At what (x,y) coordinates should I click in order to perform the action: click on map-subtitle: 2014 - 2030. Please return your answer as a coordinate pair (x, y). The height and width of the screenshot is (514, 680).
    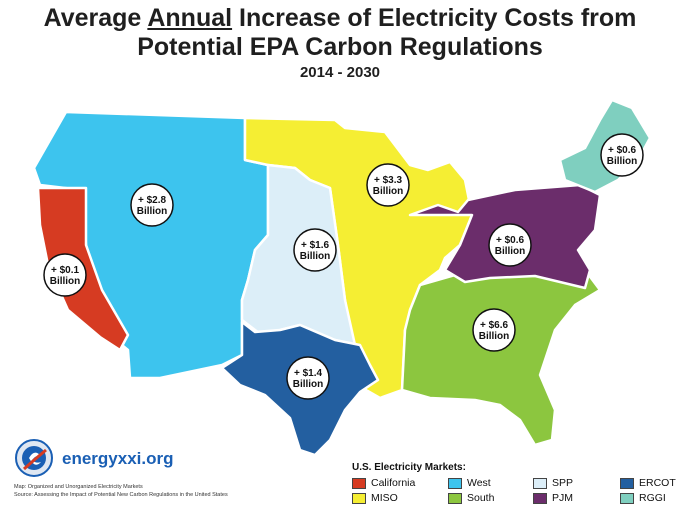
    Looking at the image, I should click on (340, 72).